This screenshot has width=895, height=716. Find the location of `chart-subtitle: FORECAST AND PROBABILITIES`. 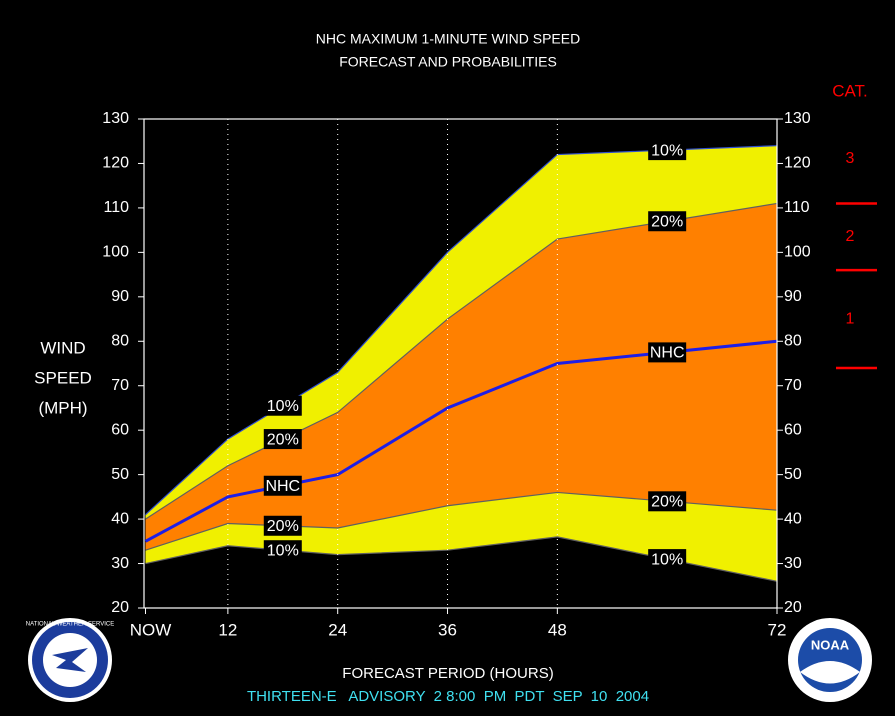

chart-subtitle: FORECAST AND PROBABILITIES is located at coordinates (448, 62).